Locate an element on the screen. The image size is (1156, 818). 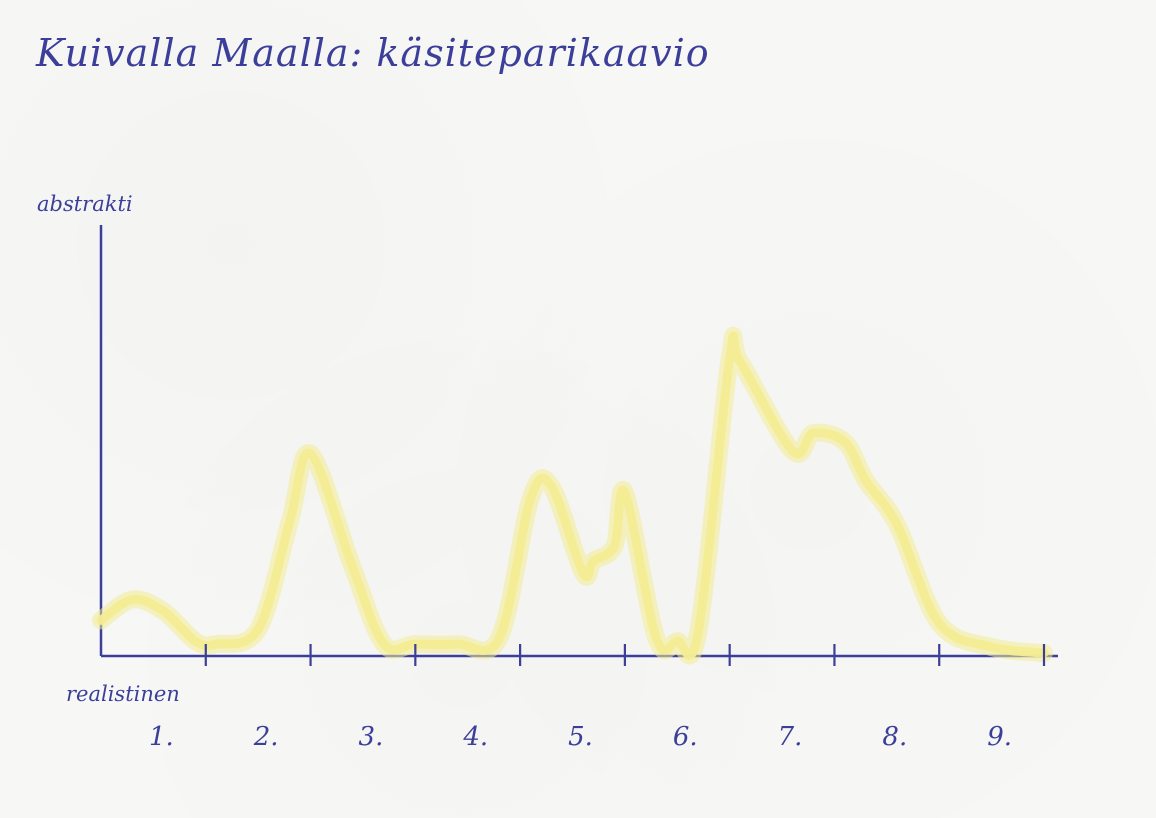
x-tick-label-6: 6. is located at coordinates (685, 737).